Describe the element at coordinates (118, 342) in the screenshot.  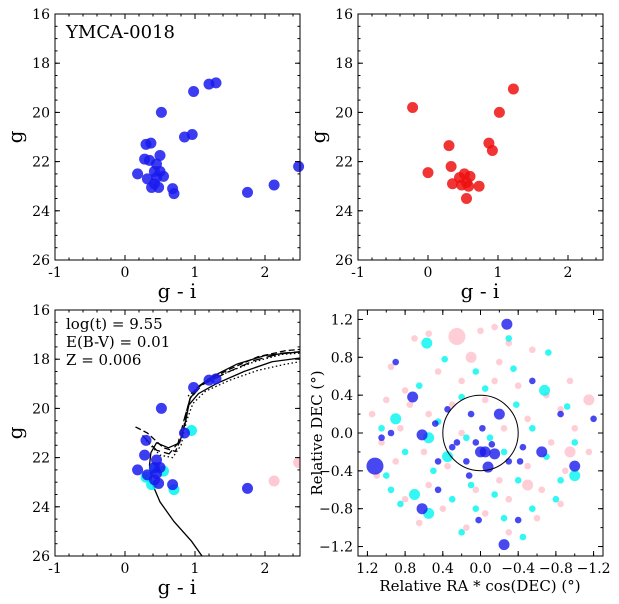
I see `p3-annotation-reddening: E(B-V) = 0.01` at that location.